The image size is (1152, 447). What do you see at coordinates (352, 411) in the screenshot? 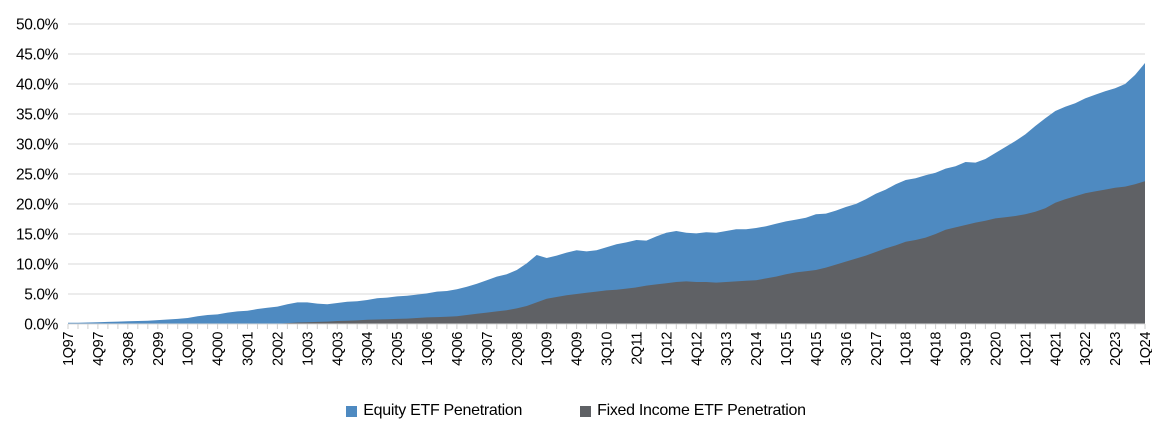
I see `equity-legend-swatch` at bounding box center [352, 411].